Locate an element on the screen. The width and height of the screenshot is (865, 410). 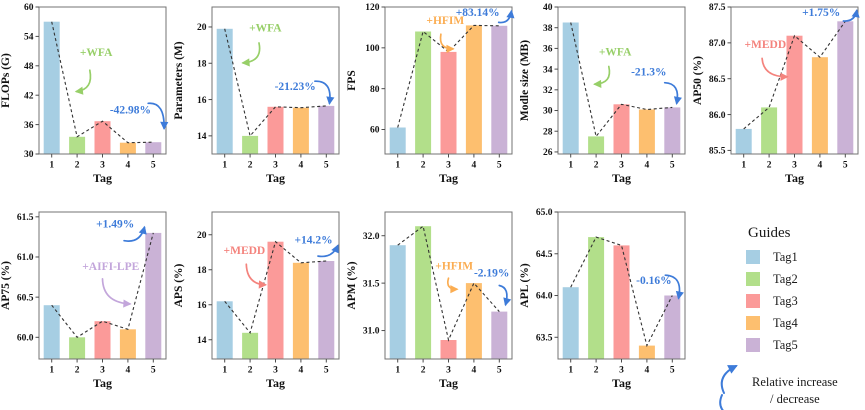
svg-text: FPS is located at coordinates (352, 80).